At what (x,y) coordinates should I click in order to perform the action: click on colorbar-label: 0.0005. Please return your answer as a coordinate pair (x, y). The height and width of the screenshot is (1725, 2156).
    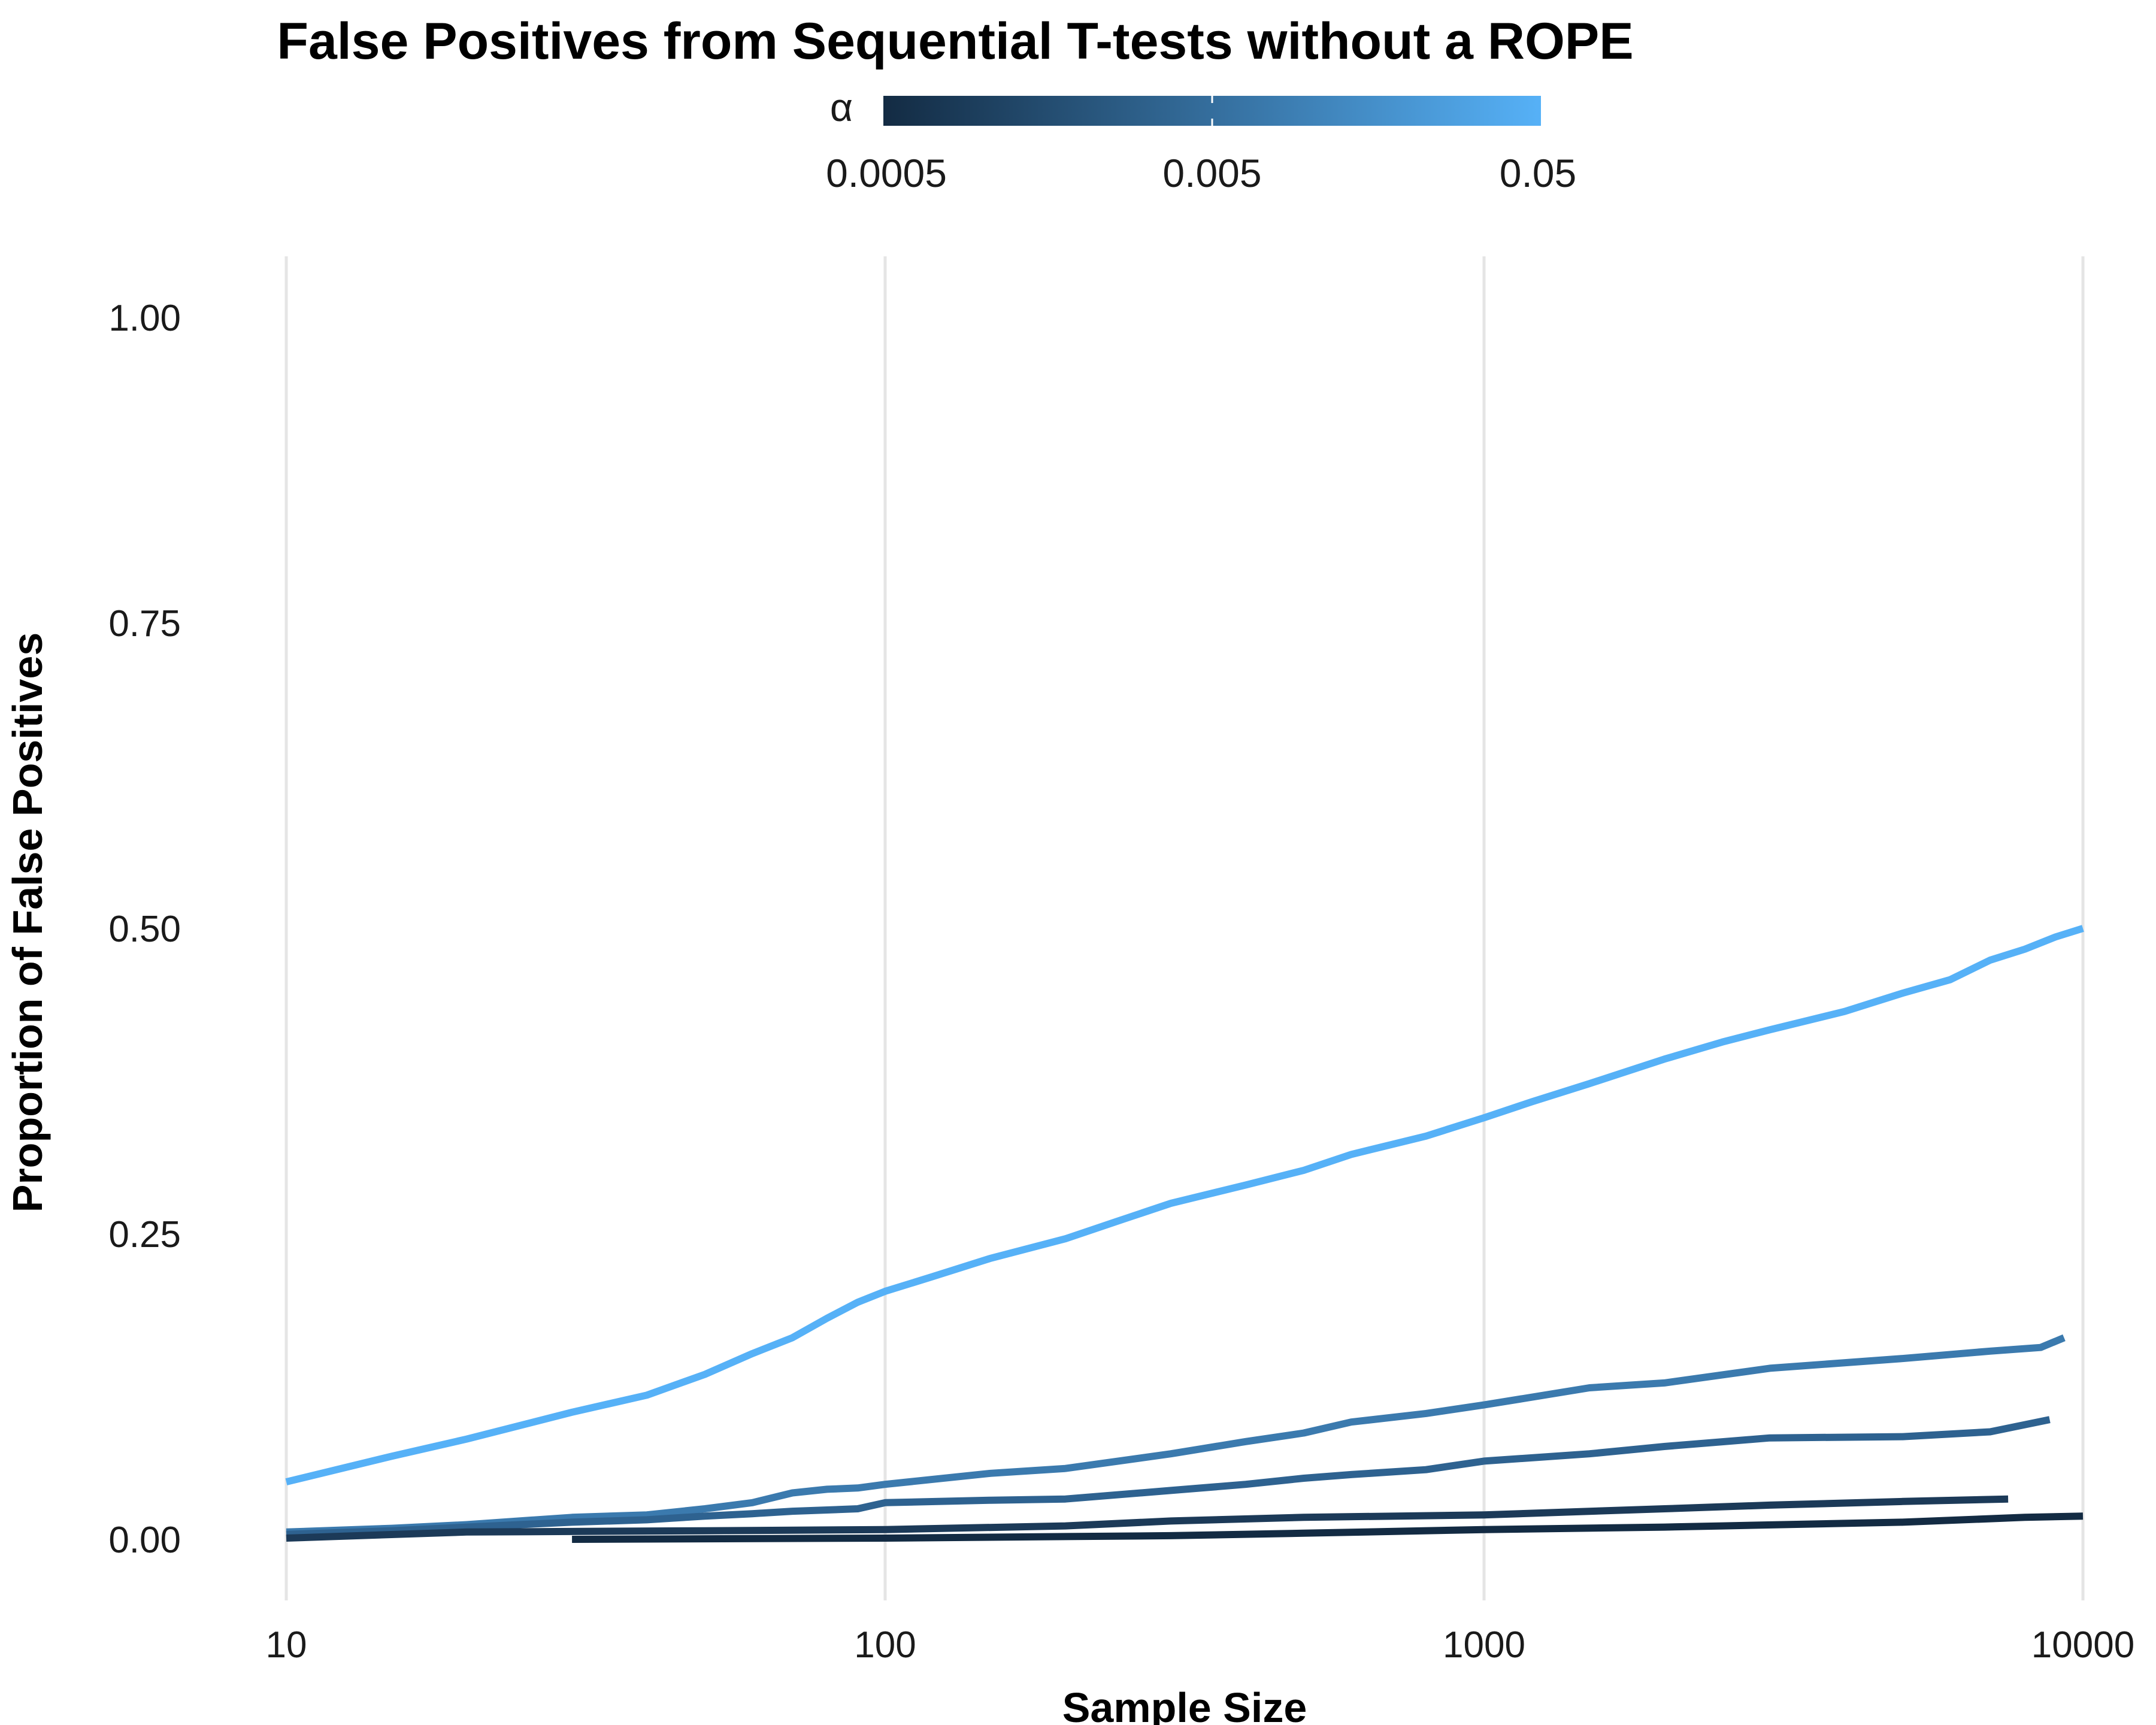
    Looking at the image, I should click on (886, 173).